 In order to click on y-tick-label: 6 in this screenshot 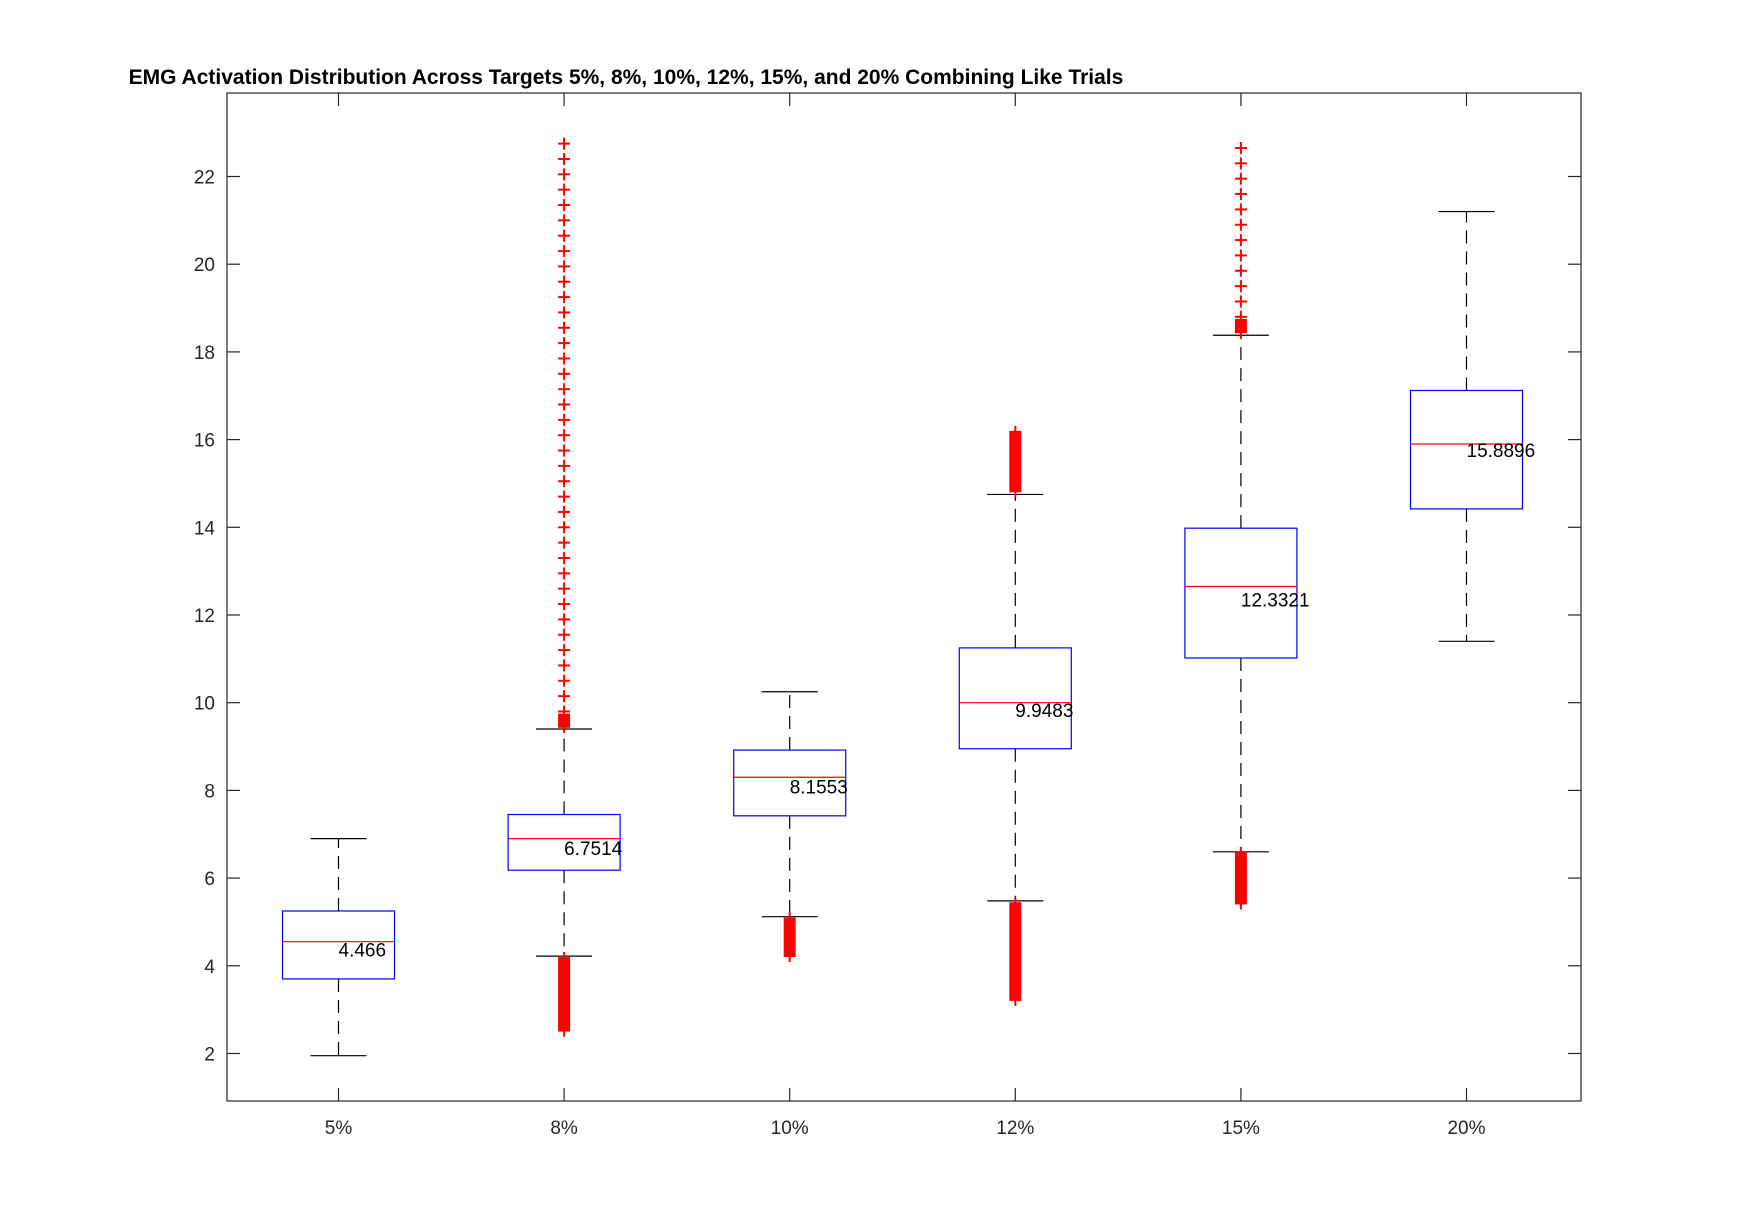, I will do `click(209, 879)`.